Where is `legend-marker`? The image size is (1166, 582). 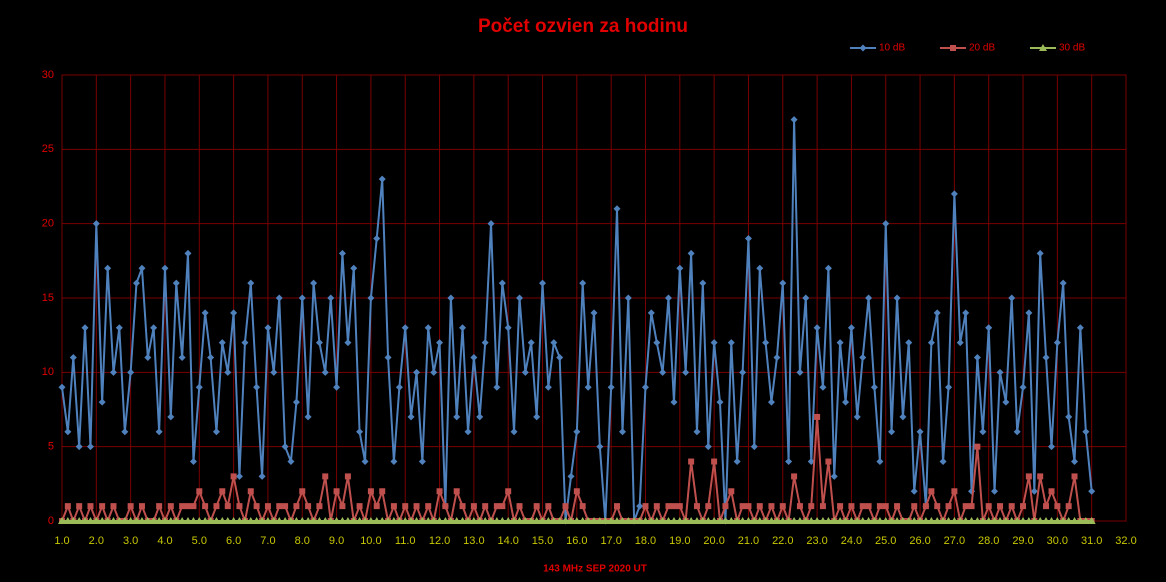
legend-marker is located at coordinates (953, 48).